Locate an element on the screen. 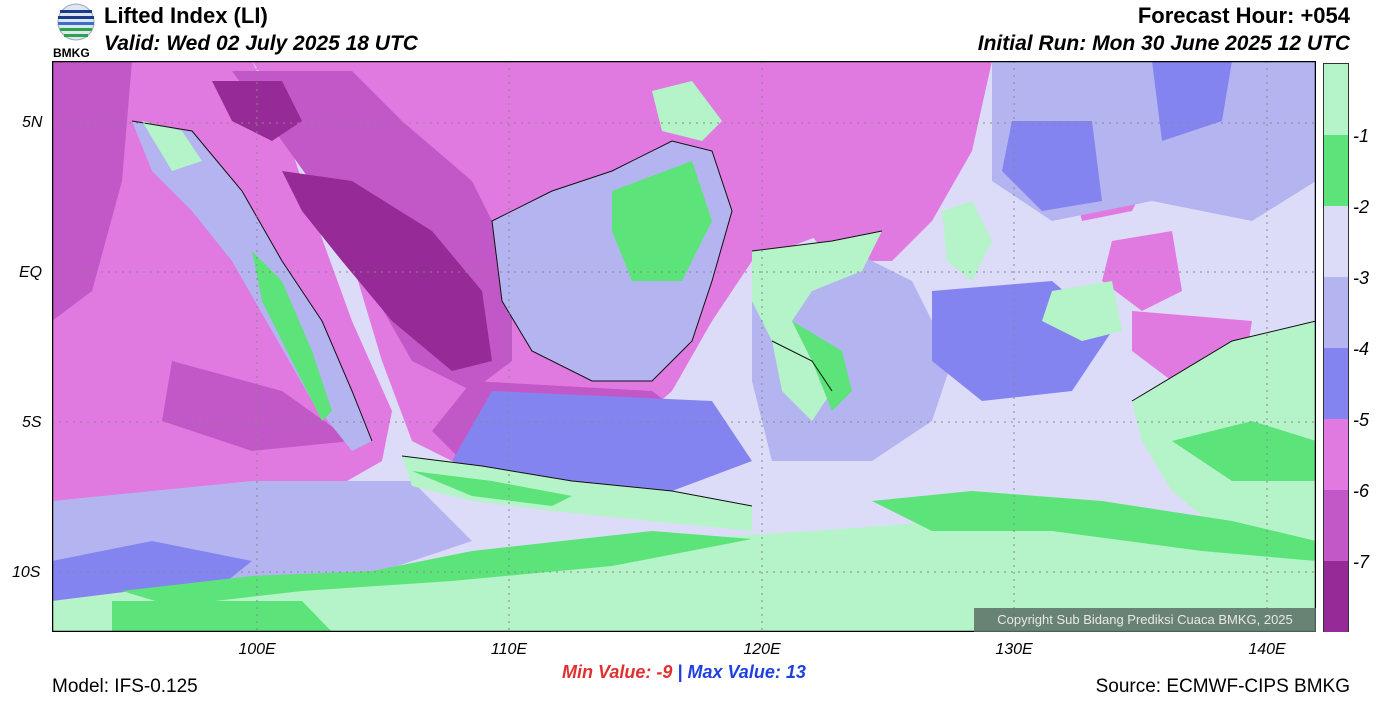  min-max-values: Min Value: -9 | Max Value: 13 is located at coordinates (684, 672).